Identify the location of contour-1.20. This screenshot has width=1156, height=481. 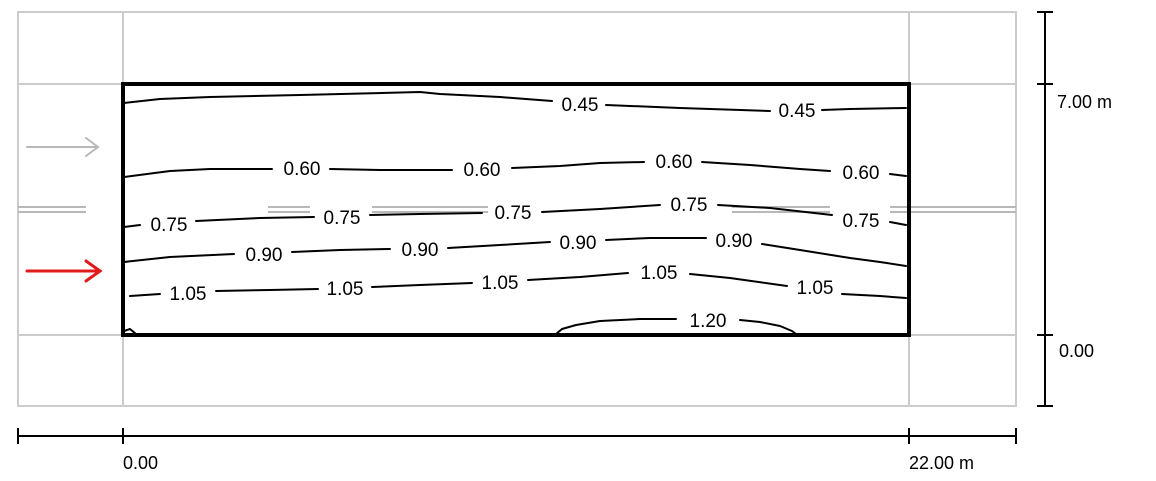
(676, 326).